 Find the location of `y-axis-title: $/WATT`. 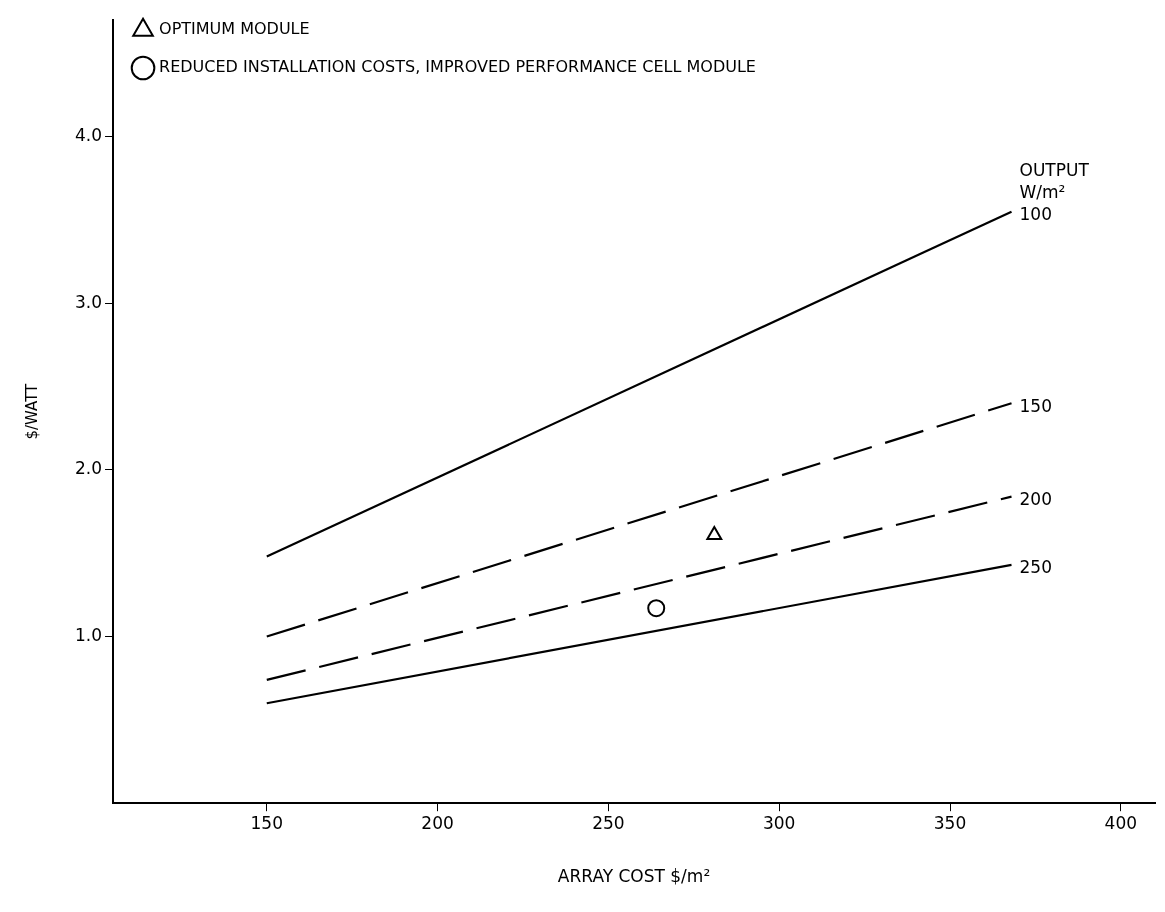

y-axis-title: $/WATT is located at coordinates (31, 411).